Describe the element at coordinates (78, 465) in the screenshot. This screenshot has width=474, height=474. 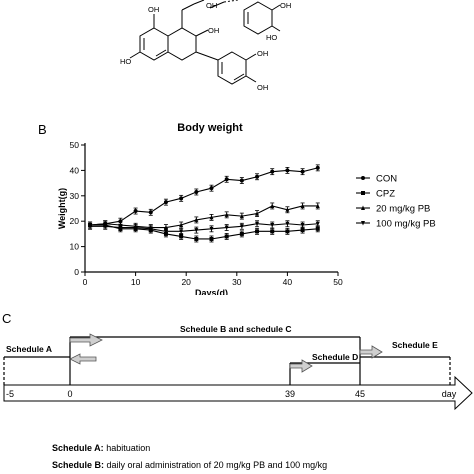
I see `note-label: Schedule B:` at that location.